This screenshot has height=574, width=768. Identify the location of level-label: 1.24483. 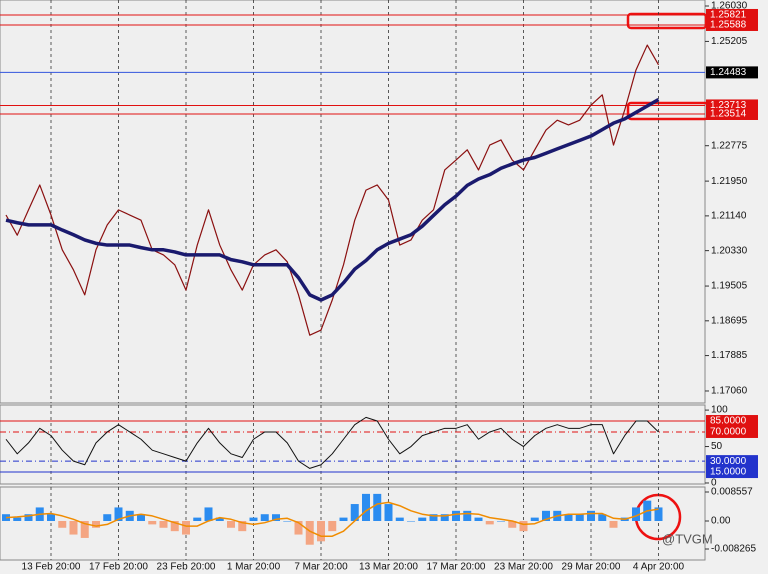
(728, 72).